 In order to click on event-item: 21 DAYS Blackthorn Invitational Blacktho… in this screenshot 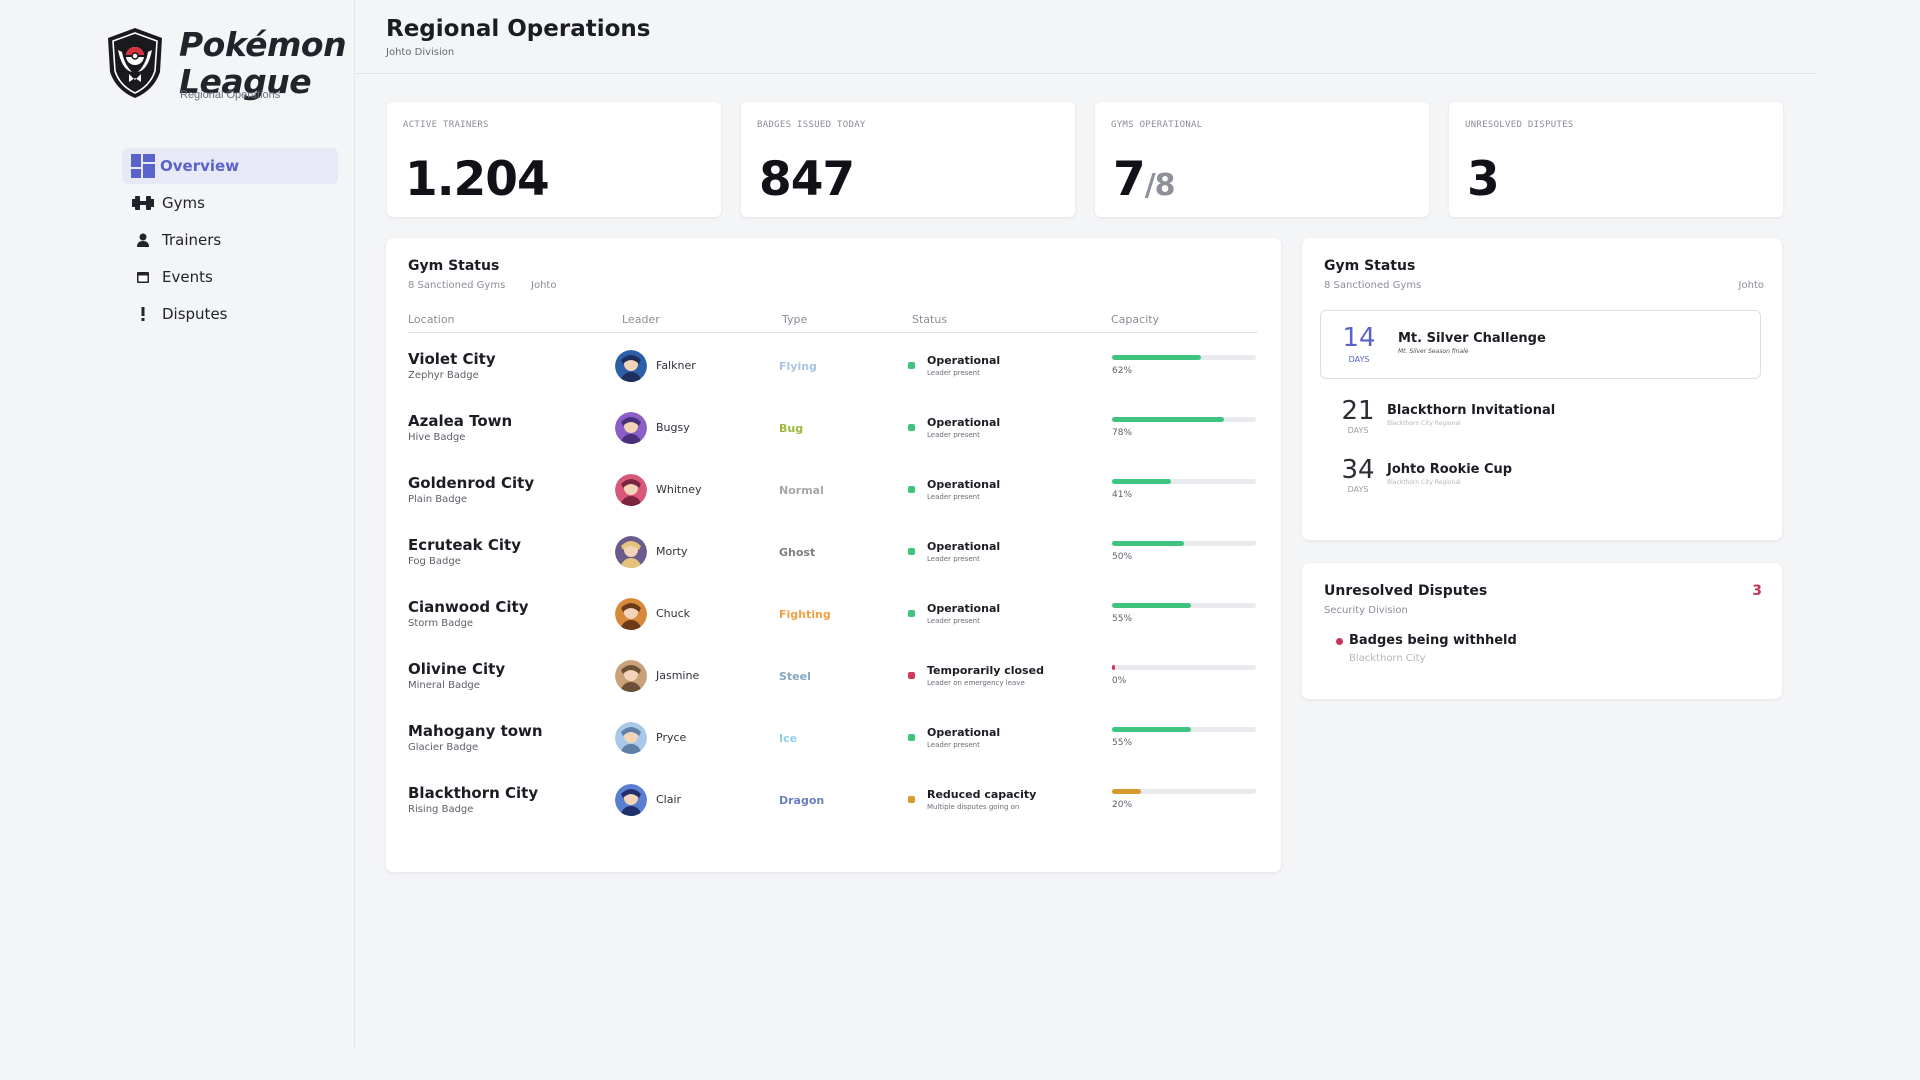, I will do `click(1540, 423)`.